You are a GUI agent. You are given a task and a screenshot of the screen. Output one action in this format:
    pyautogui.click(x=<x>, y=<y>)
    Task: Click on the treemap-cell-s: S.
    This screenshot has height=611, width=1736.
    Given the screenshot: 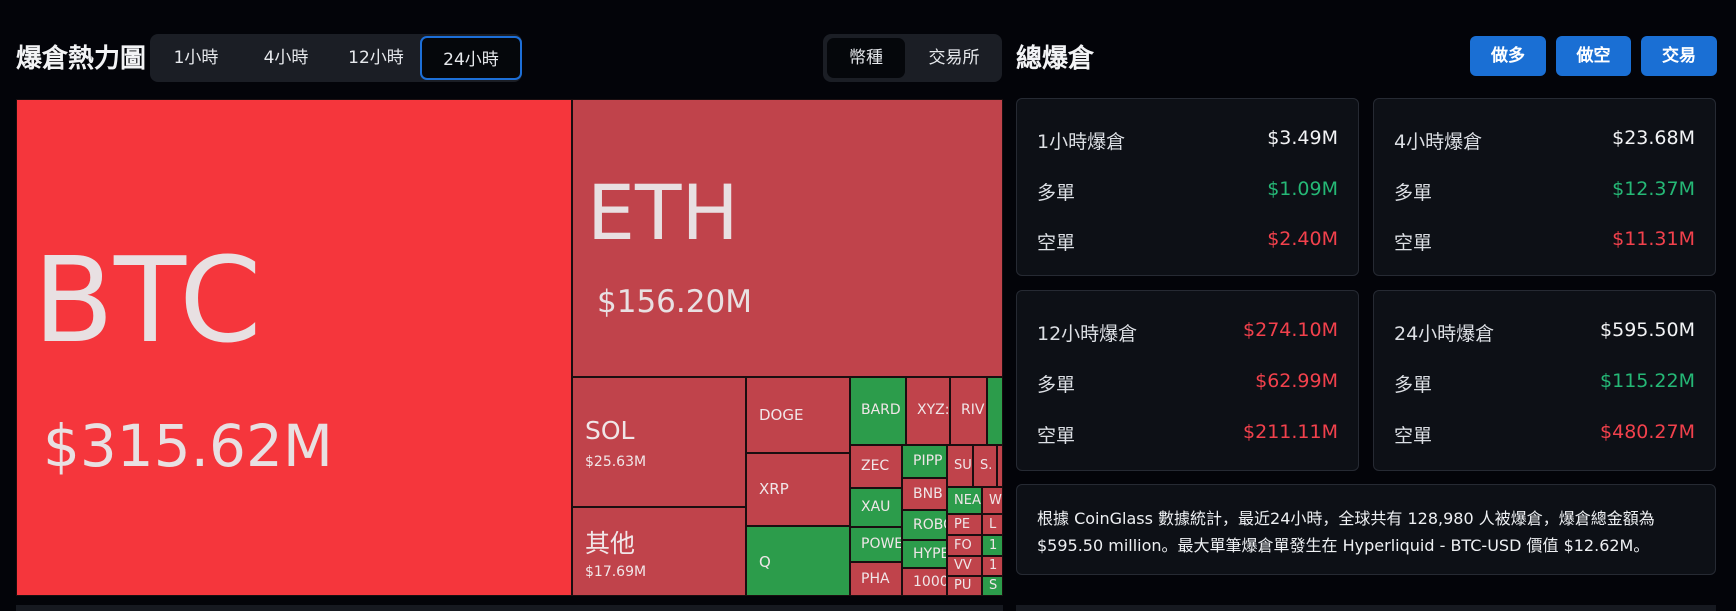 What is the action you would take?
    pyautogui.click(x=985, y=466)
    